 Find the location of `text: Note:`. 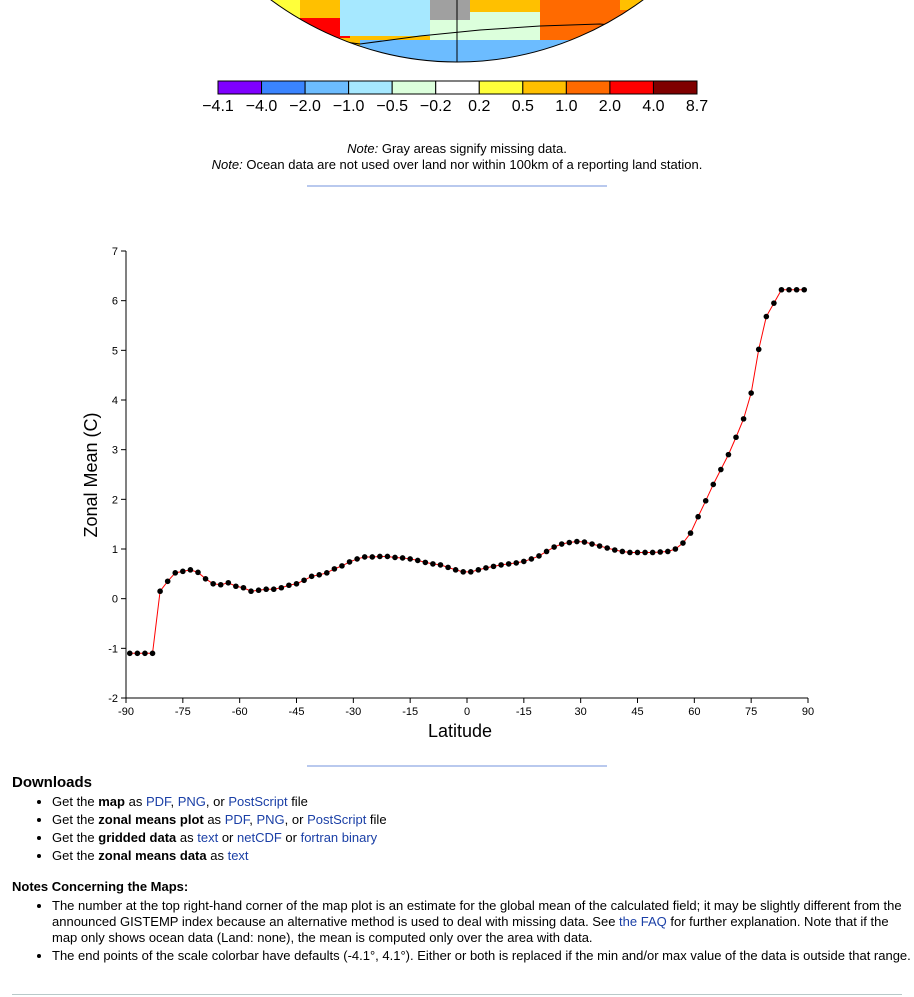

text: Note: is located at coordinates (363, 148).